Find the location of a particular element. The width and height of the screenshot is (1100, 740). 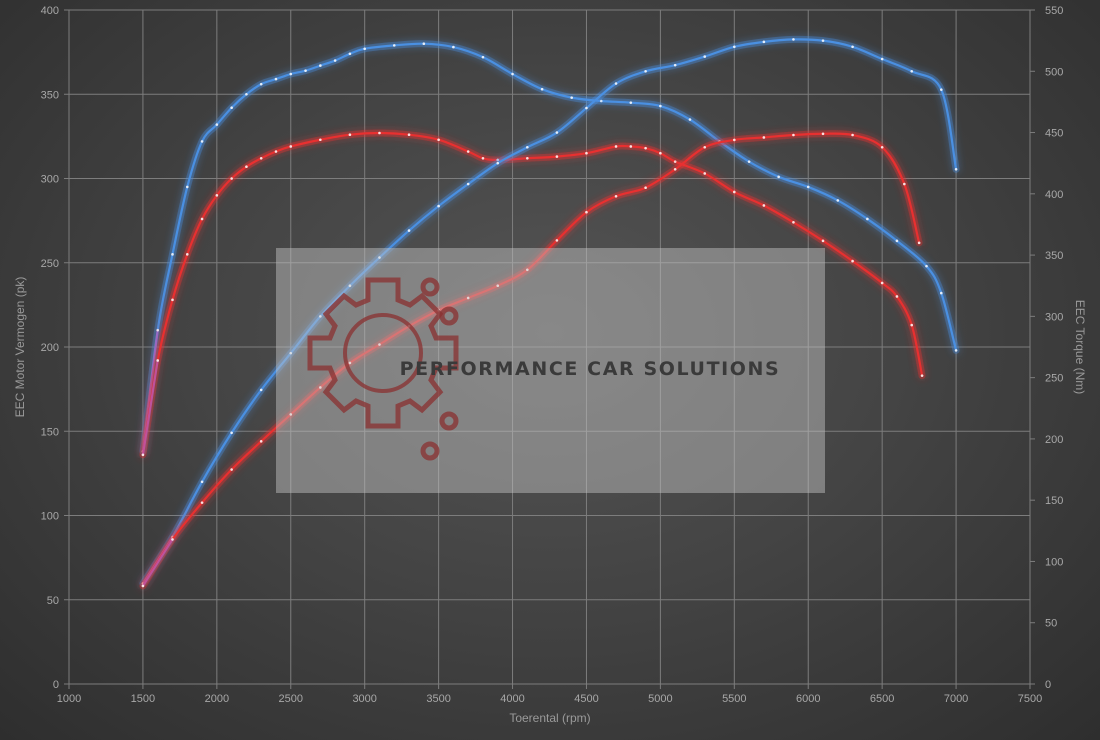

x-tick-label: 2000 is located at coordinates (217, 699).